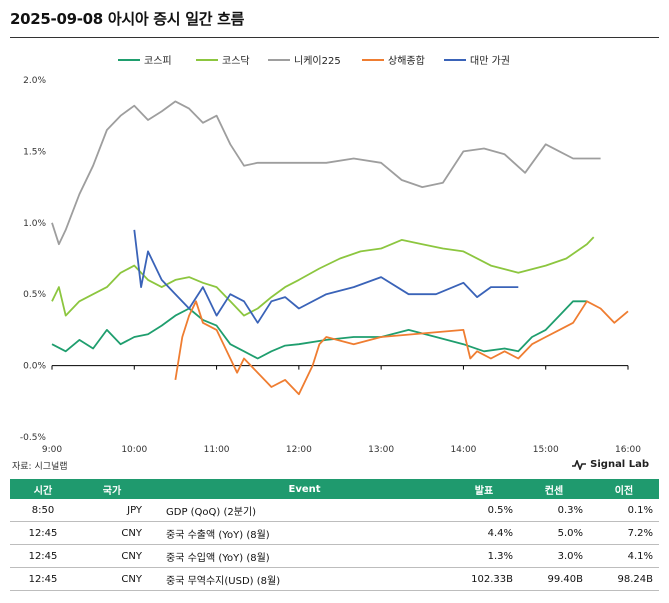 This screenshot has width=669, height=603. What do you see at coordinates (158, 61) in the screenshot?
I see `legend-label: 코스피` at bounding box center [158, 61].